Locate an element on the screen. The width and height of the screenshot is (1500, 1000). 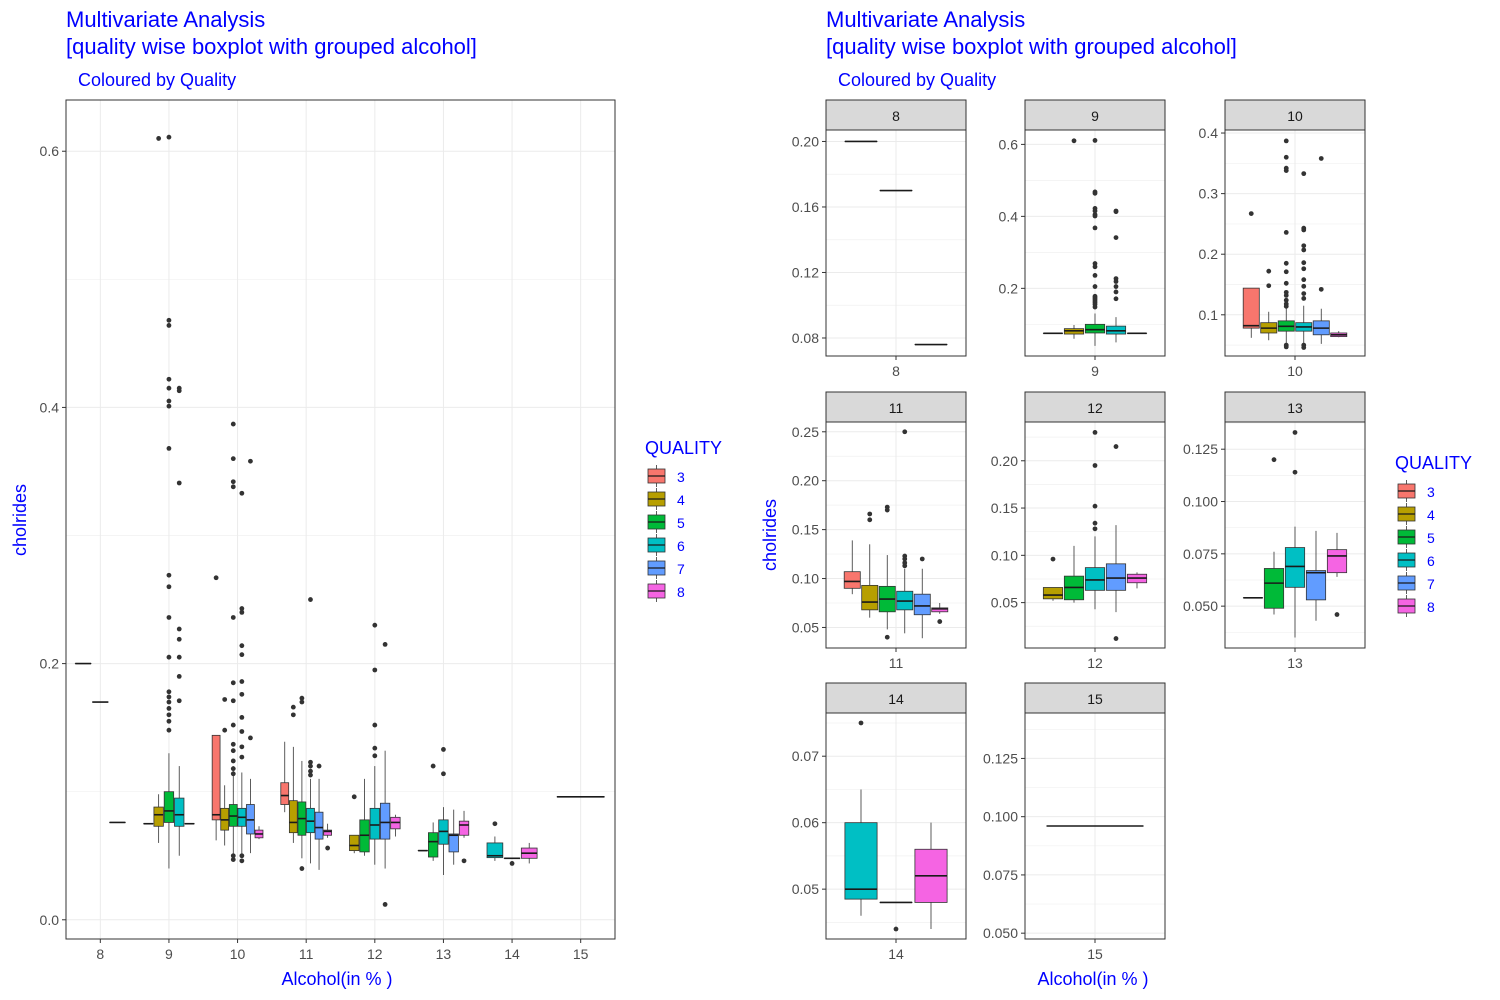
left-y-tick-label: 0.4 is located at coordinates (50, 407).